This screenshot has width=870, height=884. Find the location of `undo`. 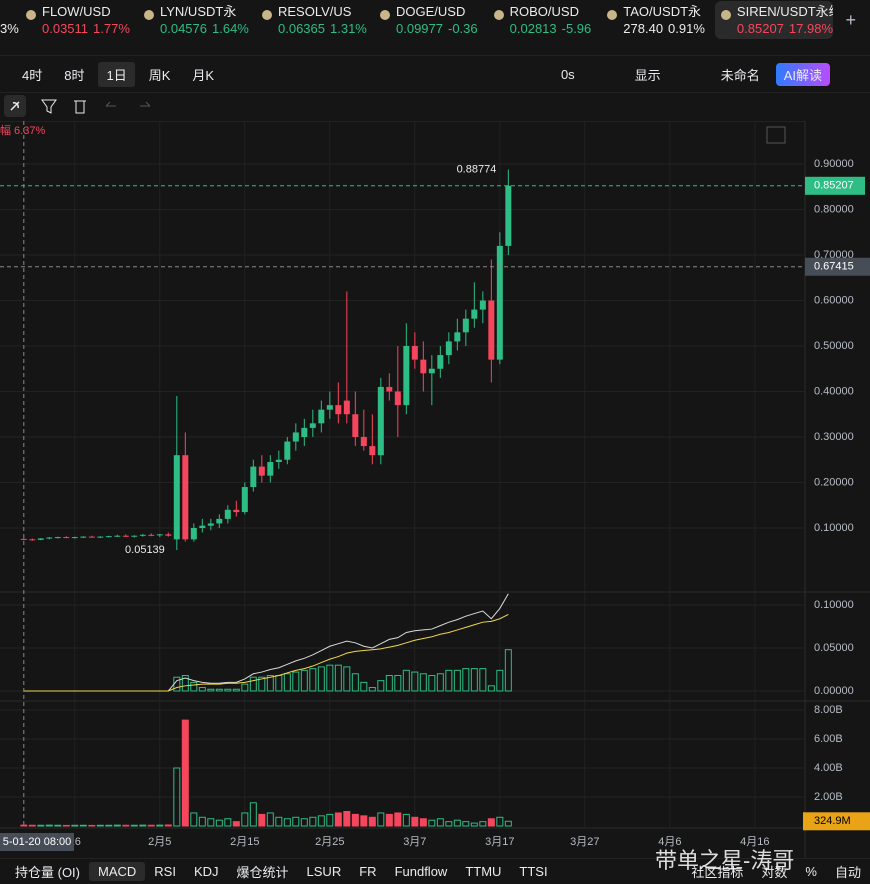

undo is located at coordinates (110, 104).